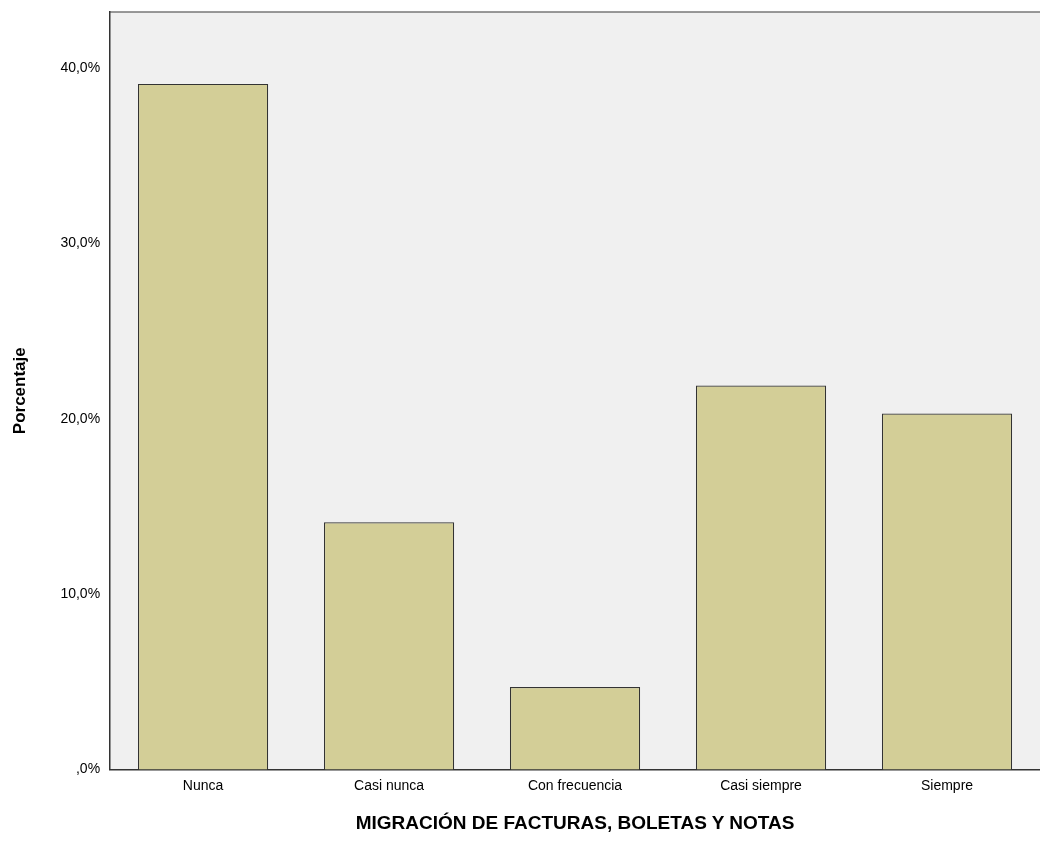 The image size is (1040, 843). Describe the element at coordinates (761, 784) in the screenshot. I see `x-tick-label: Casi siempre` at that location.